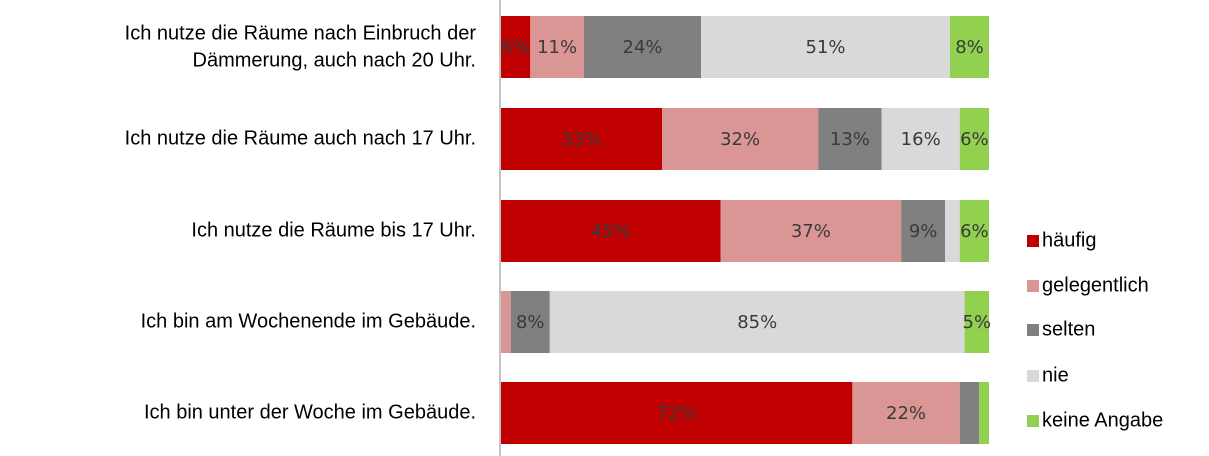 The image size is (1209, 456). Describe the element at coordinates (308, 321) in the screenshot. I see `category-label: Ich bin am Wochenende im Gebäude.` at that location.